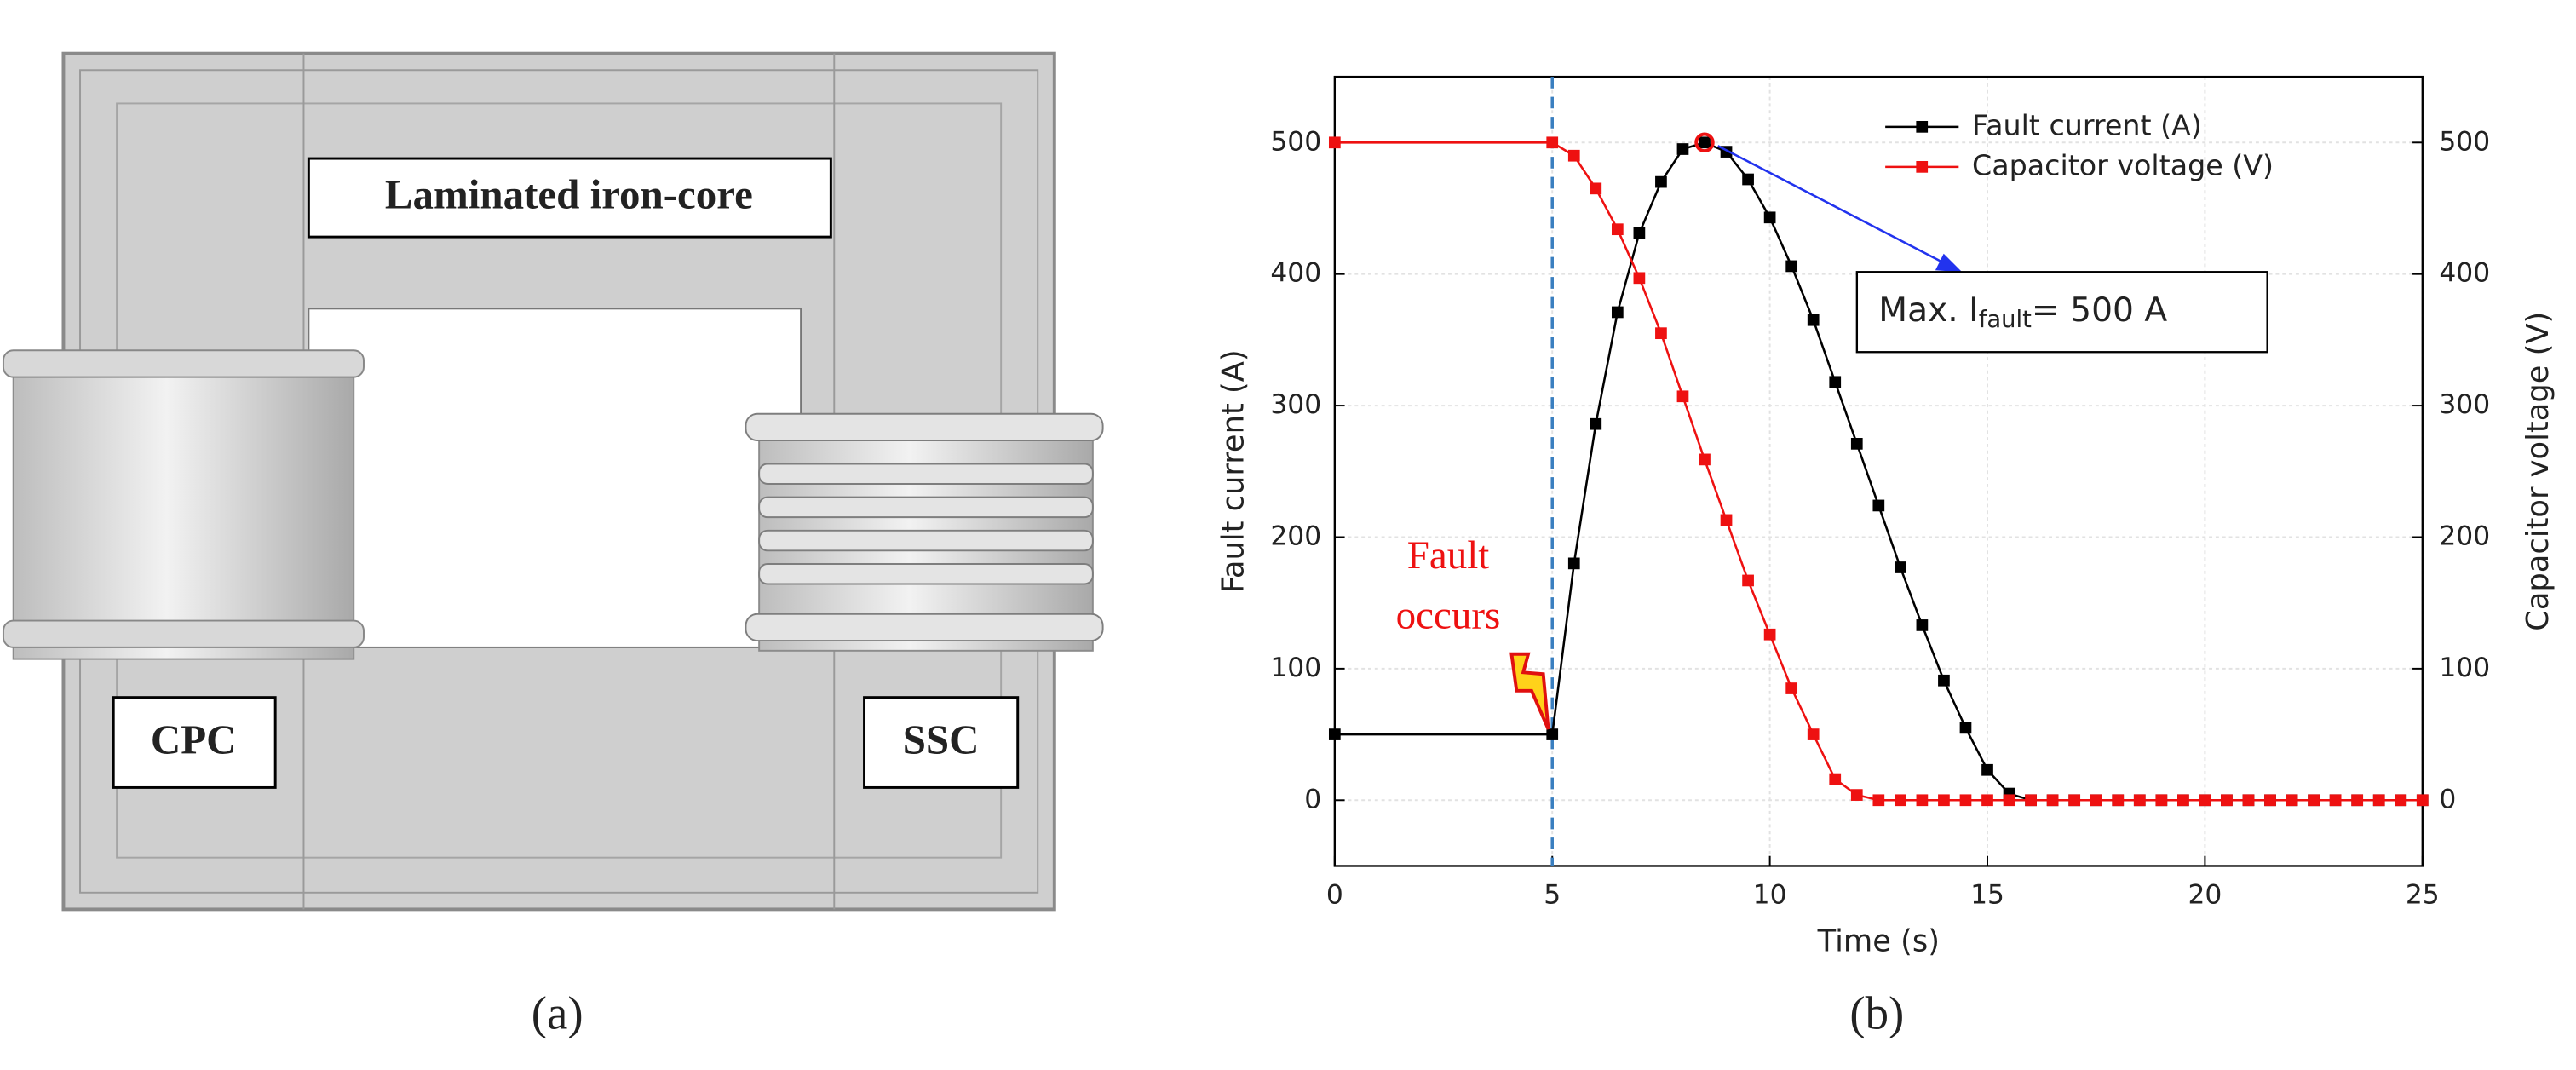  What do you see at coordinates (2423, 896) in the screenshot?
I see `x-tick-label: 25` at bounding box center [2423, 896].